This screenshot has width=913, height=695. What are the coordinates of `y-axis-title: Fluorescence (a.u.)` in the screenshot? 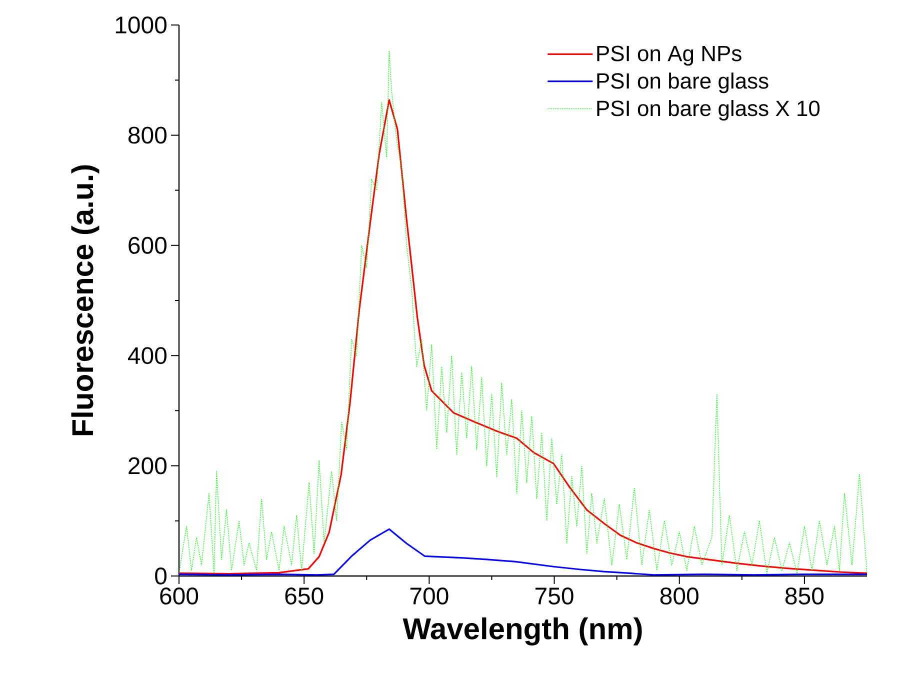 It's located at (85, 300).